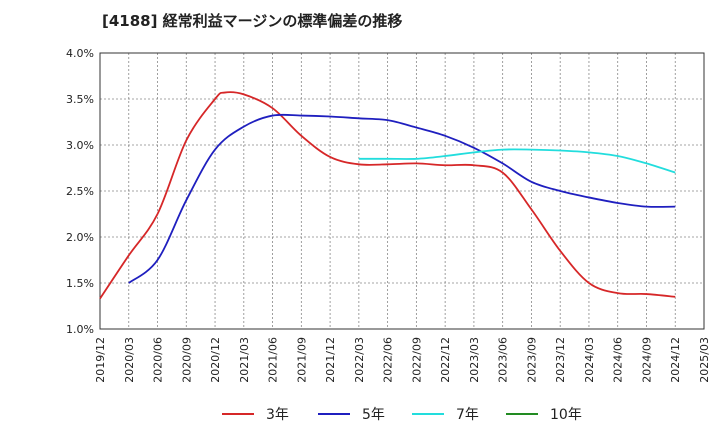 Image resolution: width=720 pixels, height=440 pixels. What do you see at coordinates (186, 360) in the screenshot?
I see `x-tick-label: 2020/09` at bounding box center [186, 360].